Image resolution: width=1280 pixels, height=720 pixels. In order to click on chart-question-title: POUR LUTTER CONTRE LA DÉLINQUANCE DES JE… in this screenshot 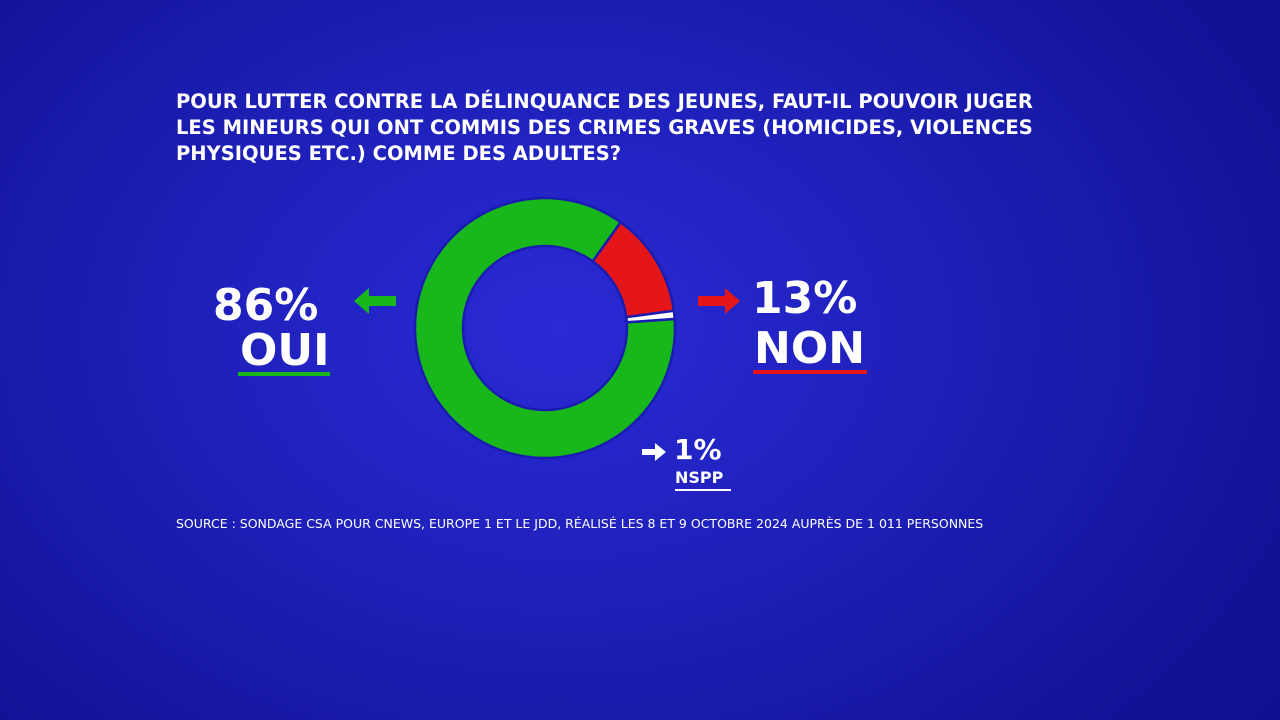, I will do `click(604, 127)`.